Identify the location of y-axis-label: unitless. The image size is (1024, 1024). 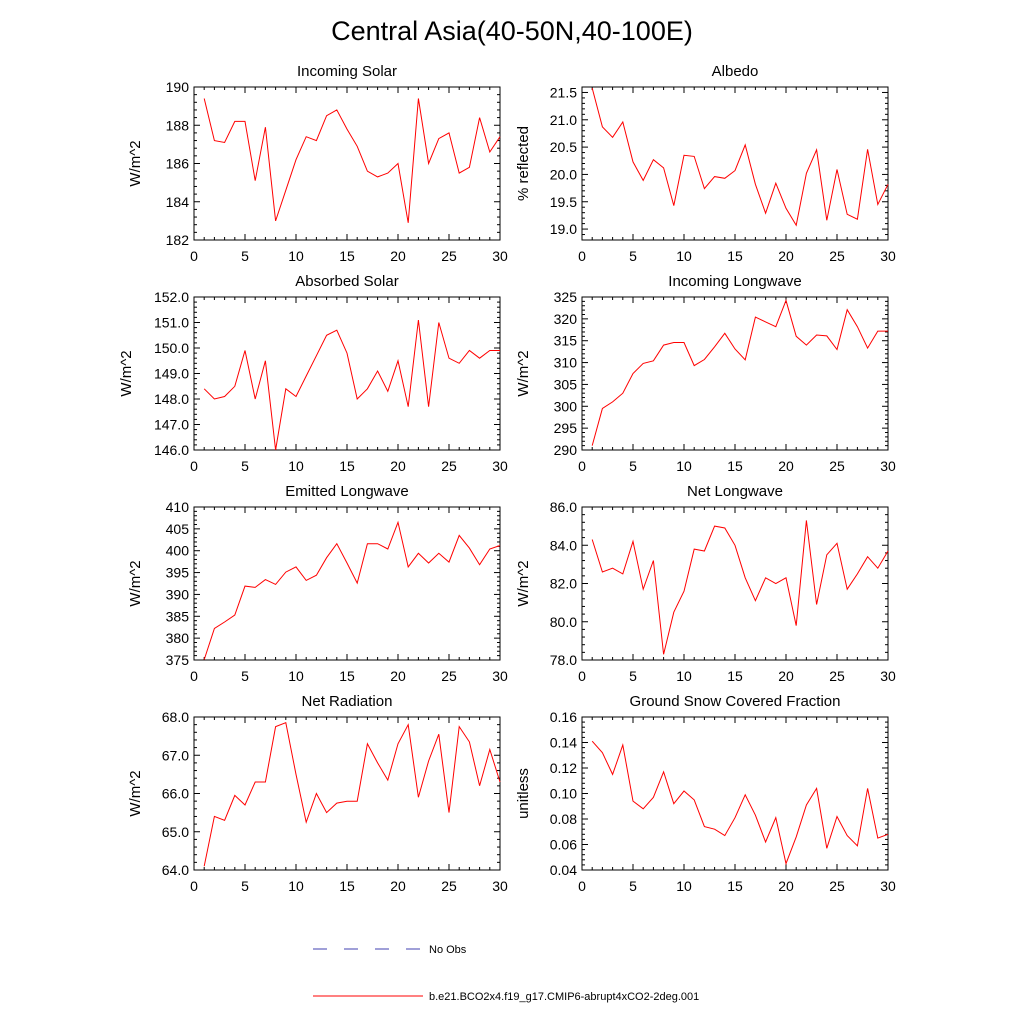
(523, 793).